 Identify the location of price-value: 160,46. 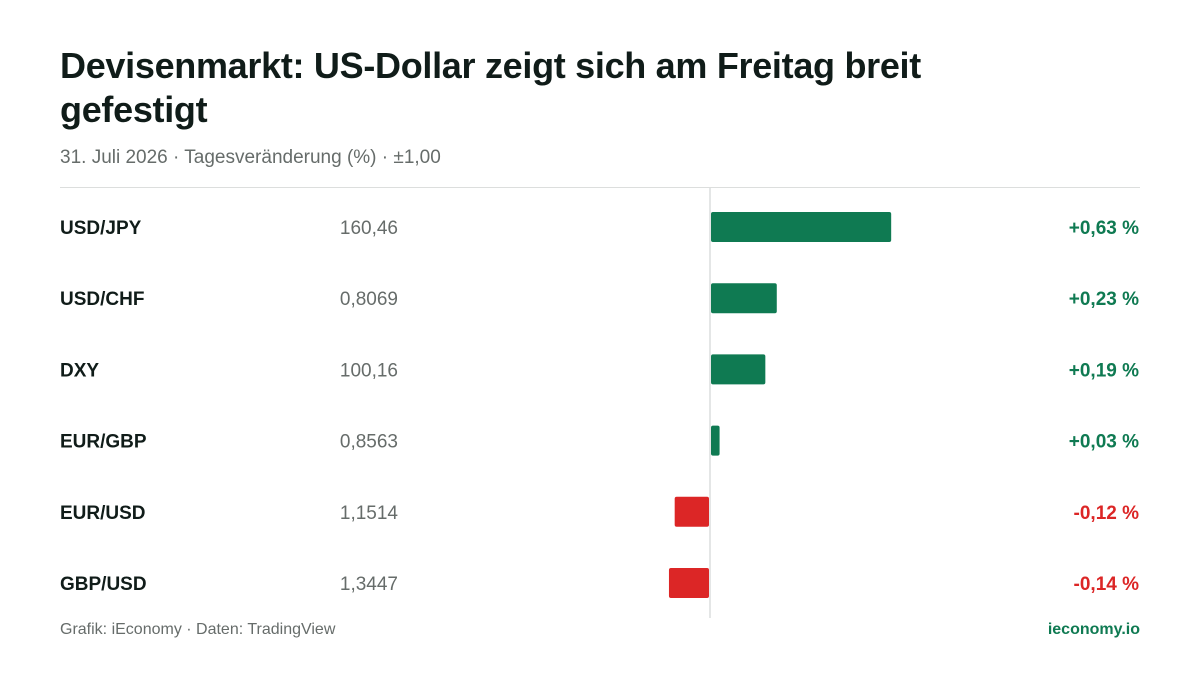
(369, 228).